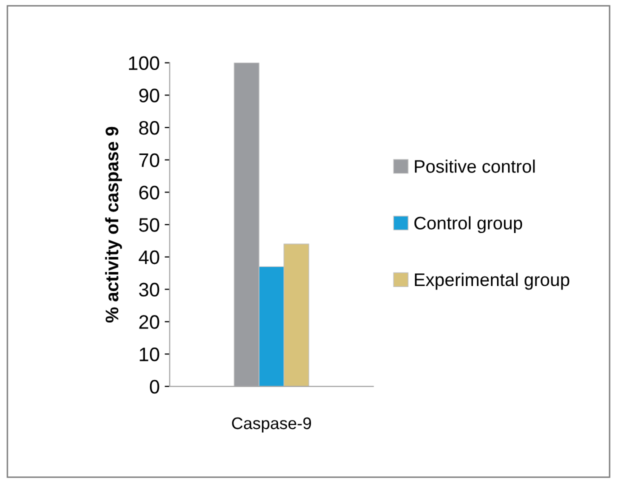  Describe the element at coordinates (149, 289) in the screenshot. I see `y-tick-label: 30` at that location.